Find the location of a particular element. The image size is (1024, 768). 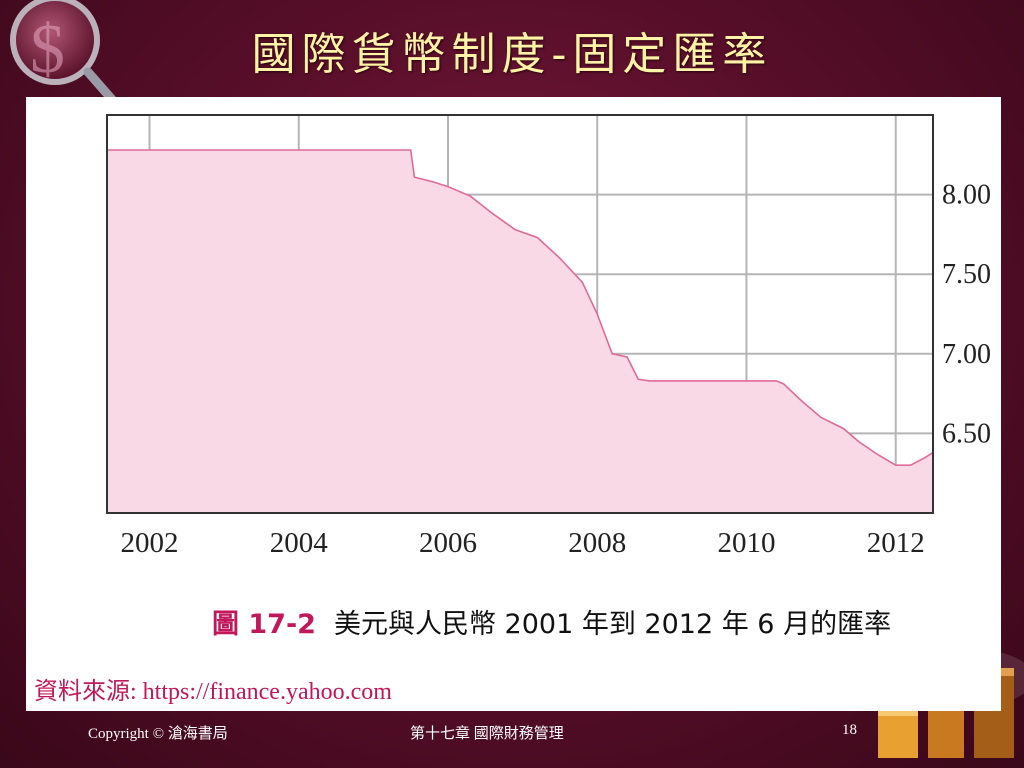

x-tick-label: 2008 is located at coordinates (597, 543).